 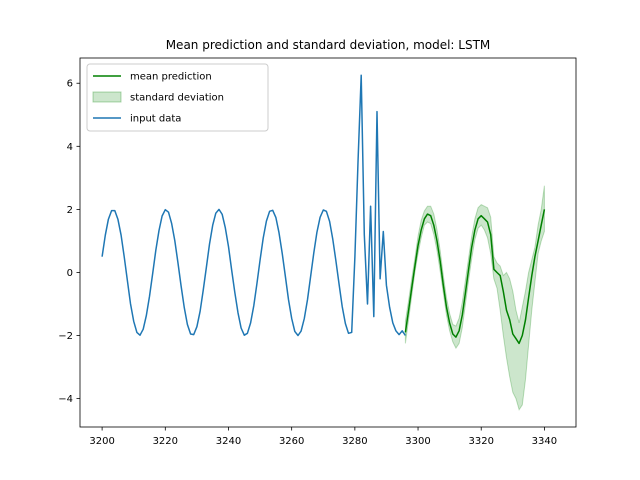 I want to click on y-tick-label: 6, so click(x=70, y=84).